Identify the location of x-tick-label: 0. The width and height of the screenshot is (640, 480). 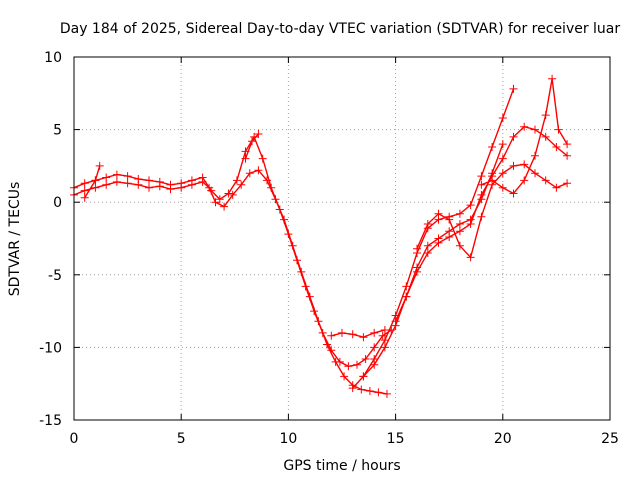
(74, 439).